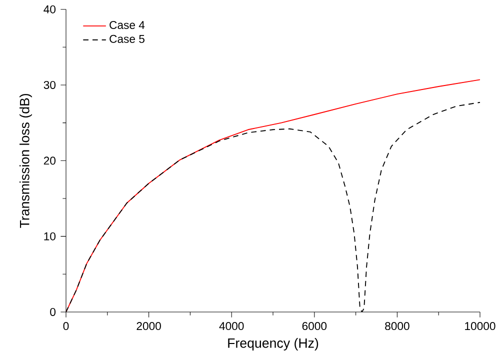 Image resolution: width=500 pixels, height=363 pixels. What do you see at coordinates (26, 161) in the screenshot?
I see `y-axis-title: Transmission loss (dB)` at bounding box center [26, 161].